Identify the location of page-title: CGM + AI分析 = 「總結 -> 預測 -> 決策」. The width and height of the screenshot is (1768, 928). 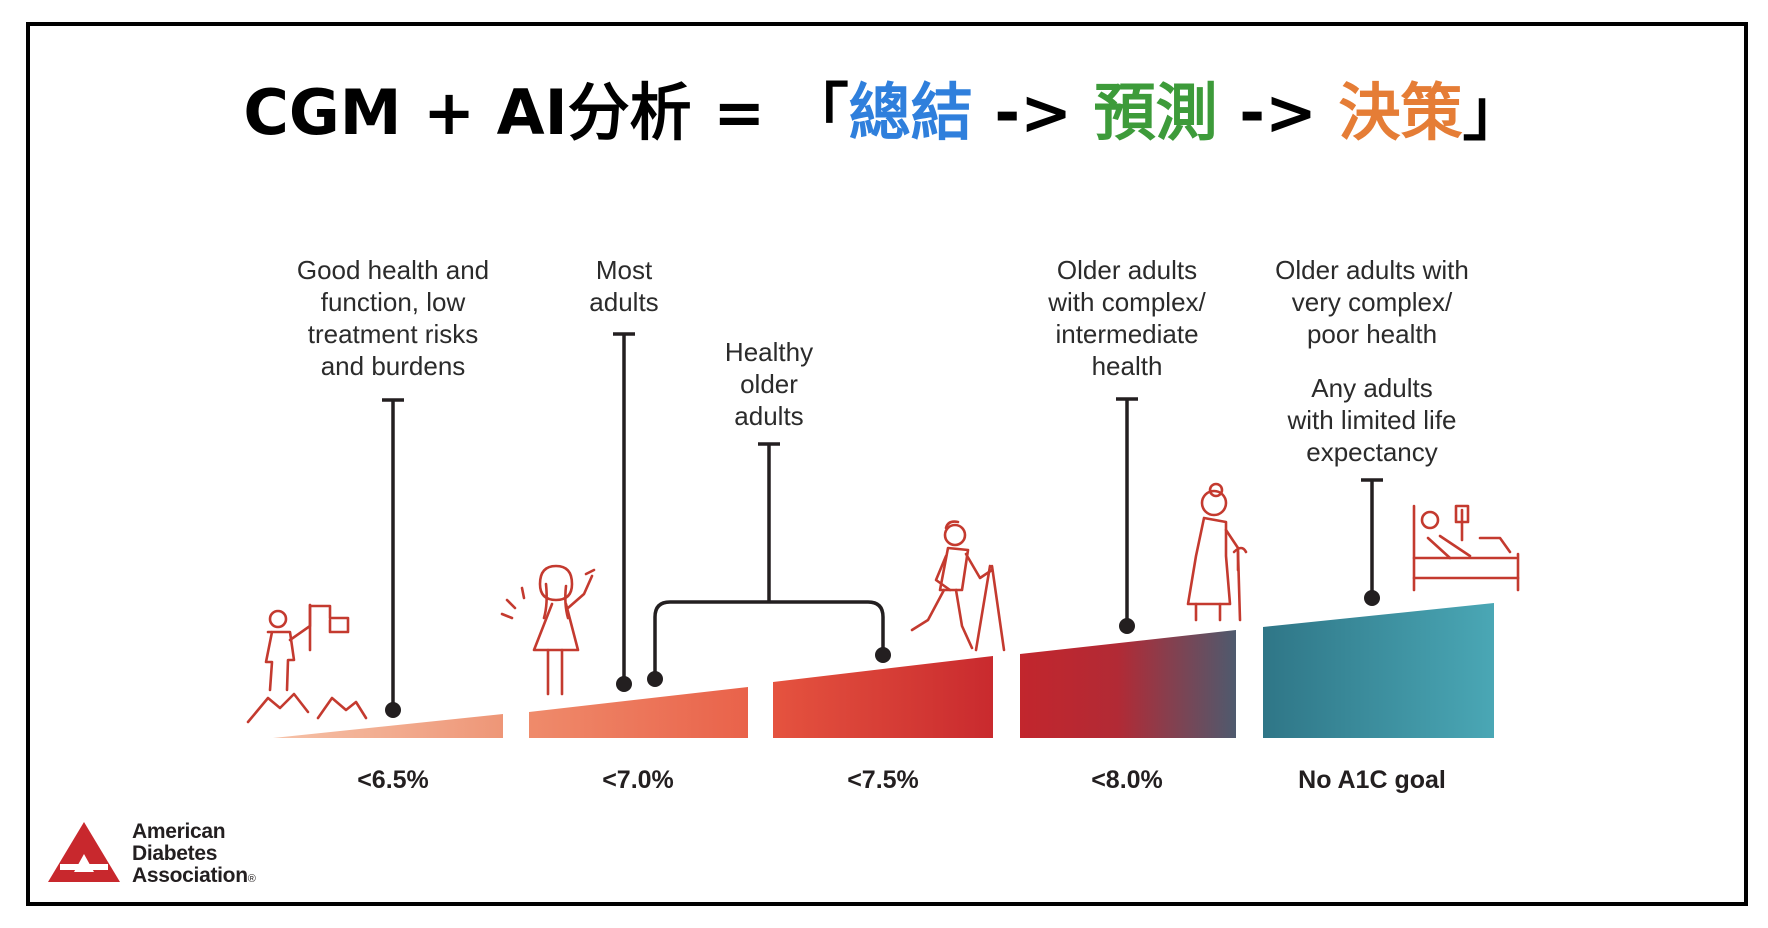
(884, 107).